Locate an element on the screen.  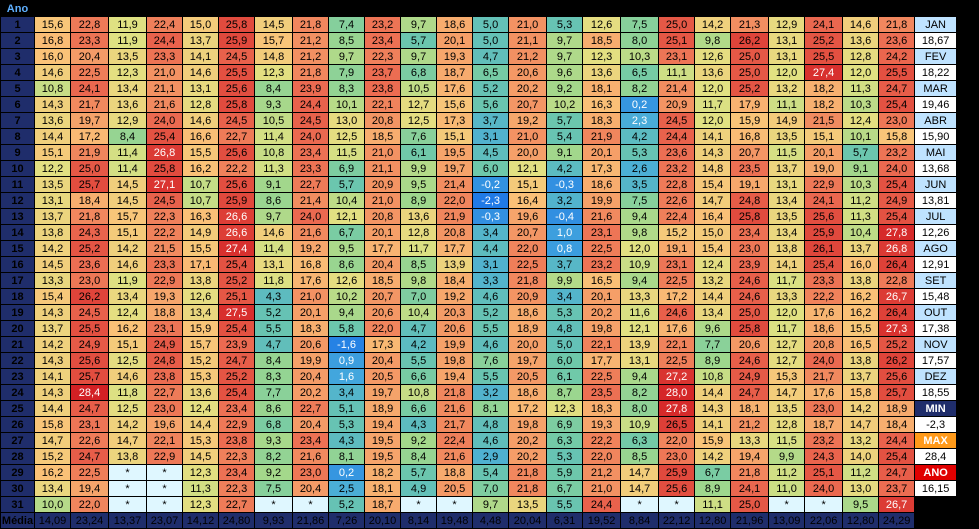
temperature-cell: 0,2 is located at coordinates (347, 472).